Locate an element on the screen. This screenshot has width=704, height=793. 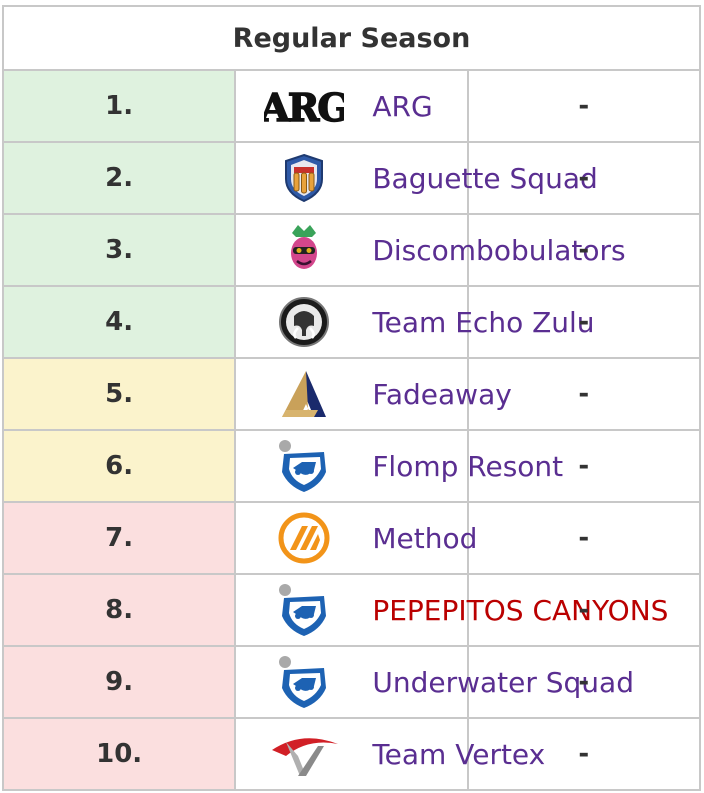
team-cell: Underwater Squad is located at coordinates (434, 682).